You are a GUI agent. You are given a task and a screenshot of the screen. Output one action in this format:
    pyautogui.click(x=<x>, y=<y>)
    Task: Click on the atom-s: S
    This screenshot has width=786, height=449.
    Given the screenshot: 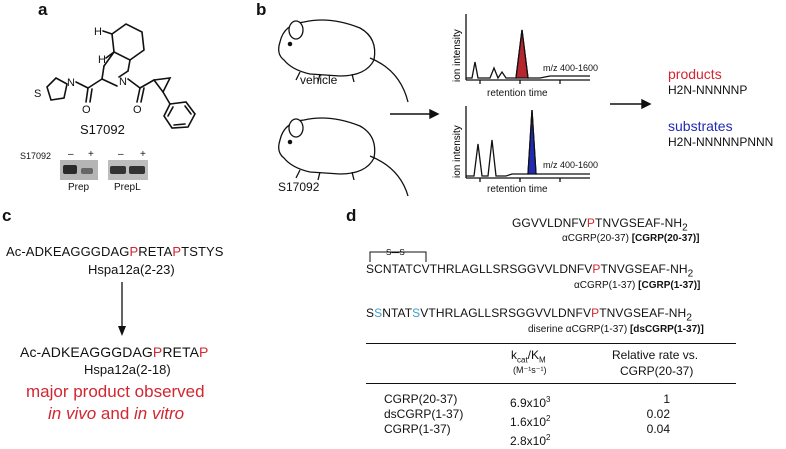 What is the action you would take?
    pyautogui.click(x=37, y=94)
    